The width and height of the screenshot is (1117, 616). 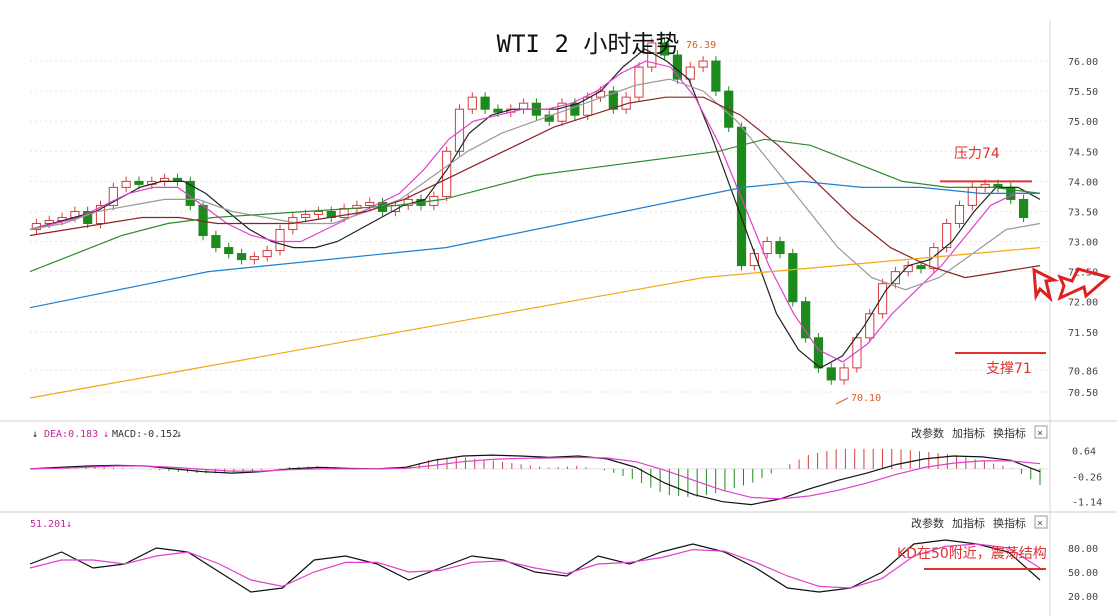 What do you see at coordinates (866, 398) in the screenshot?
I see `low-label: 70.10` at bounding box center [866, 398].